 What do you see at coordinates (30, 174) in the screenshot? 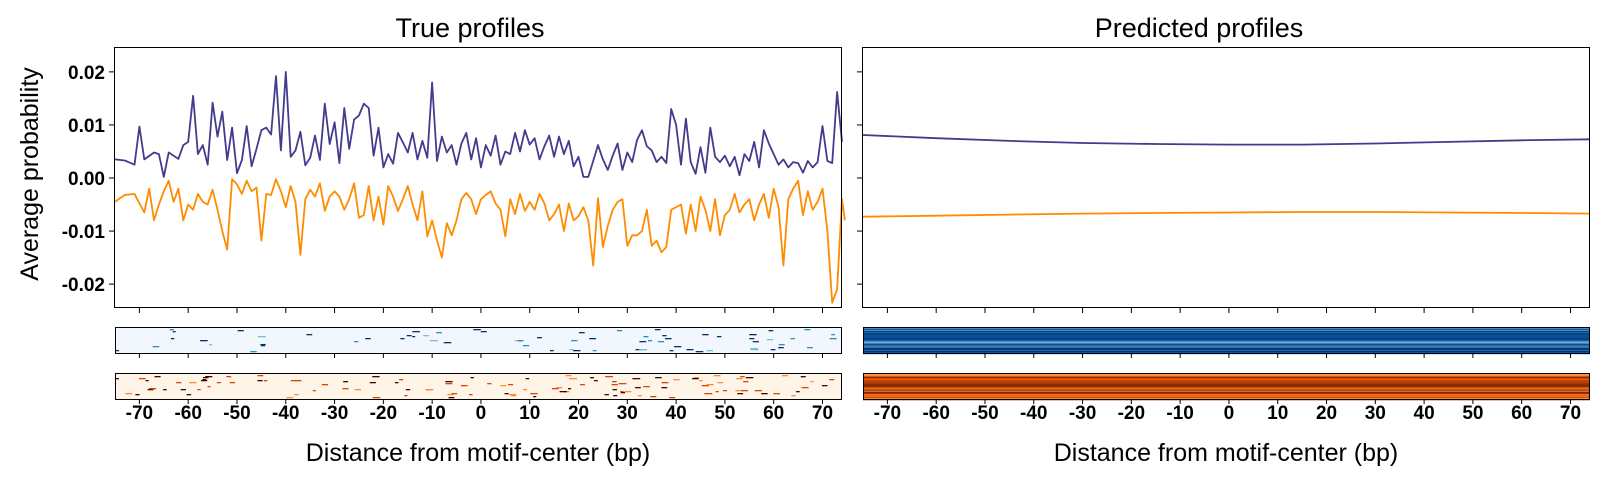
I see `y-axis-label: Average probability` at bounding box center [30, 174].